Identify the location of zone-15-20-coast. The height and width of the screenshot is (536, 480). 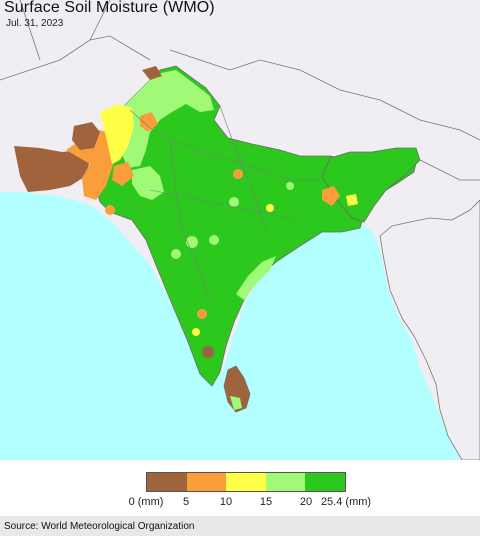
(256, 278).